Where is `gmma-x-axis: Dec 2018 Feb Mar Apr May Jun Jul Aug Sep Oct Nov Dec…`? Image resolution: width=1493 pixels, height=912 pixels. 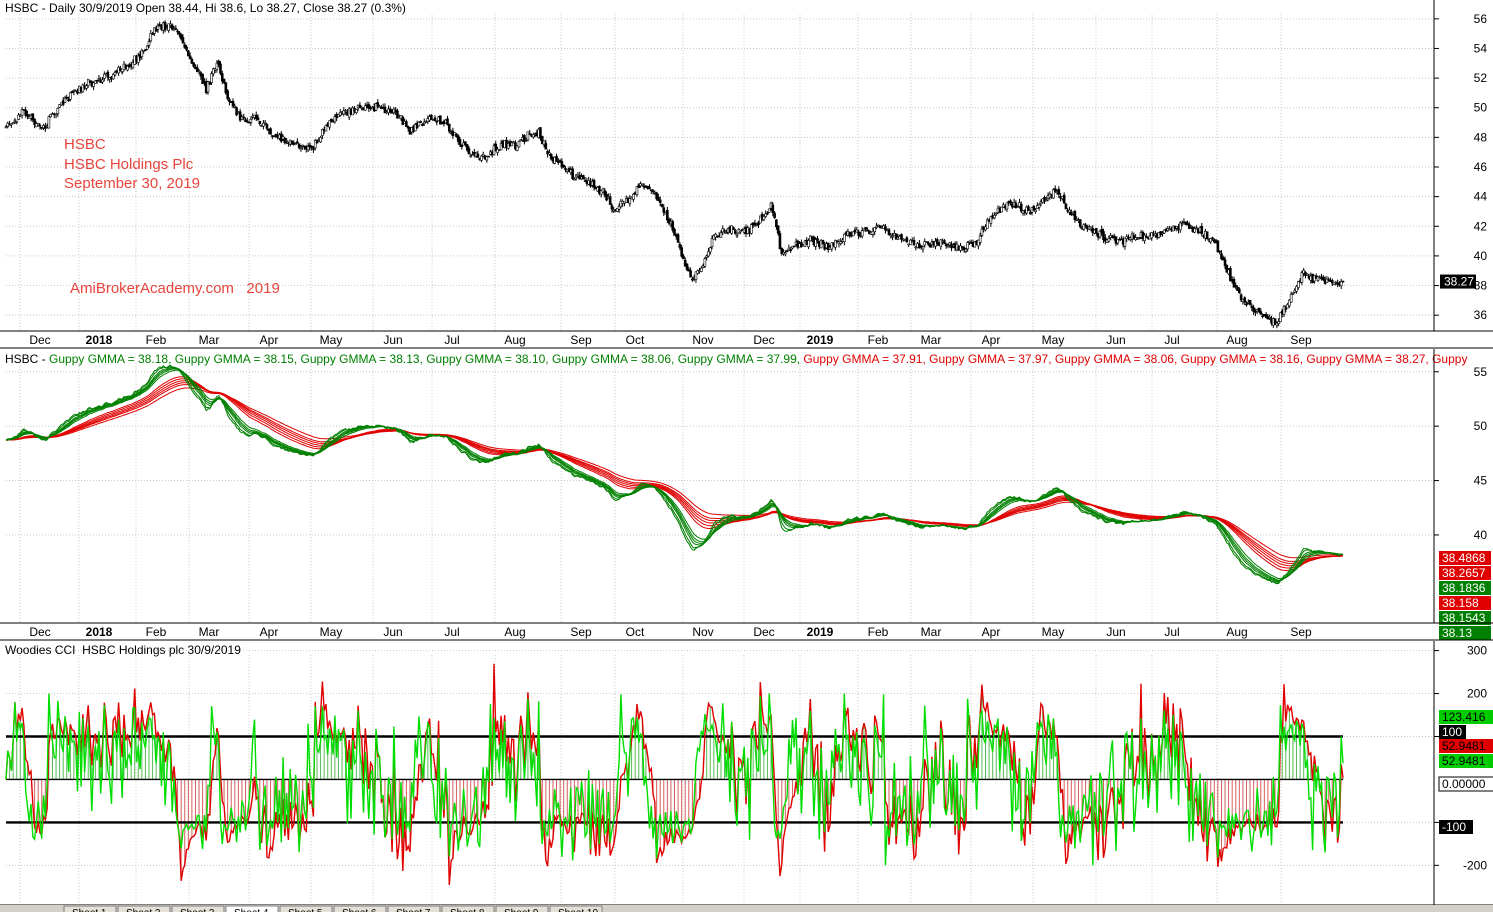 gmma-x-axis: Dec 2018 Feb Mar Apr May Jun Jul Aug Sep Oct Nov Dec… is located at coordinates (670, 632).